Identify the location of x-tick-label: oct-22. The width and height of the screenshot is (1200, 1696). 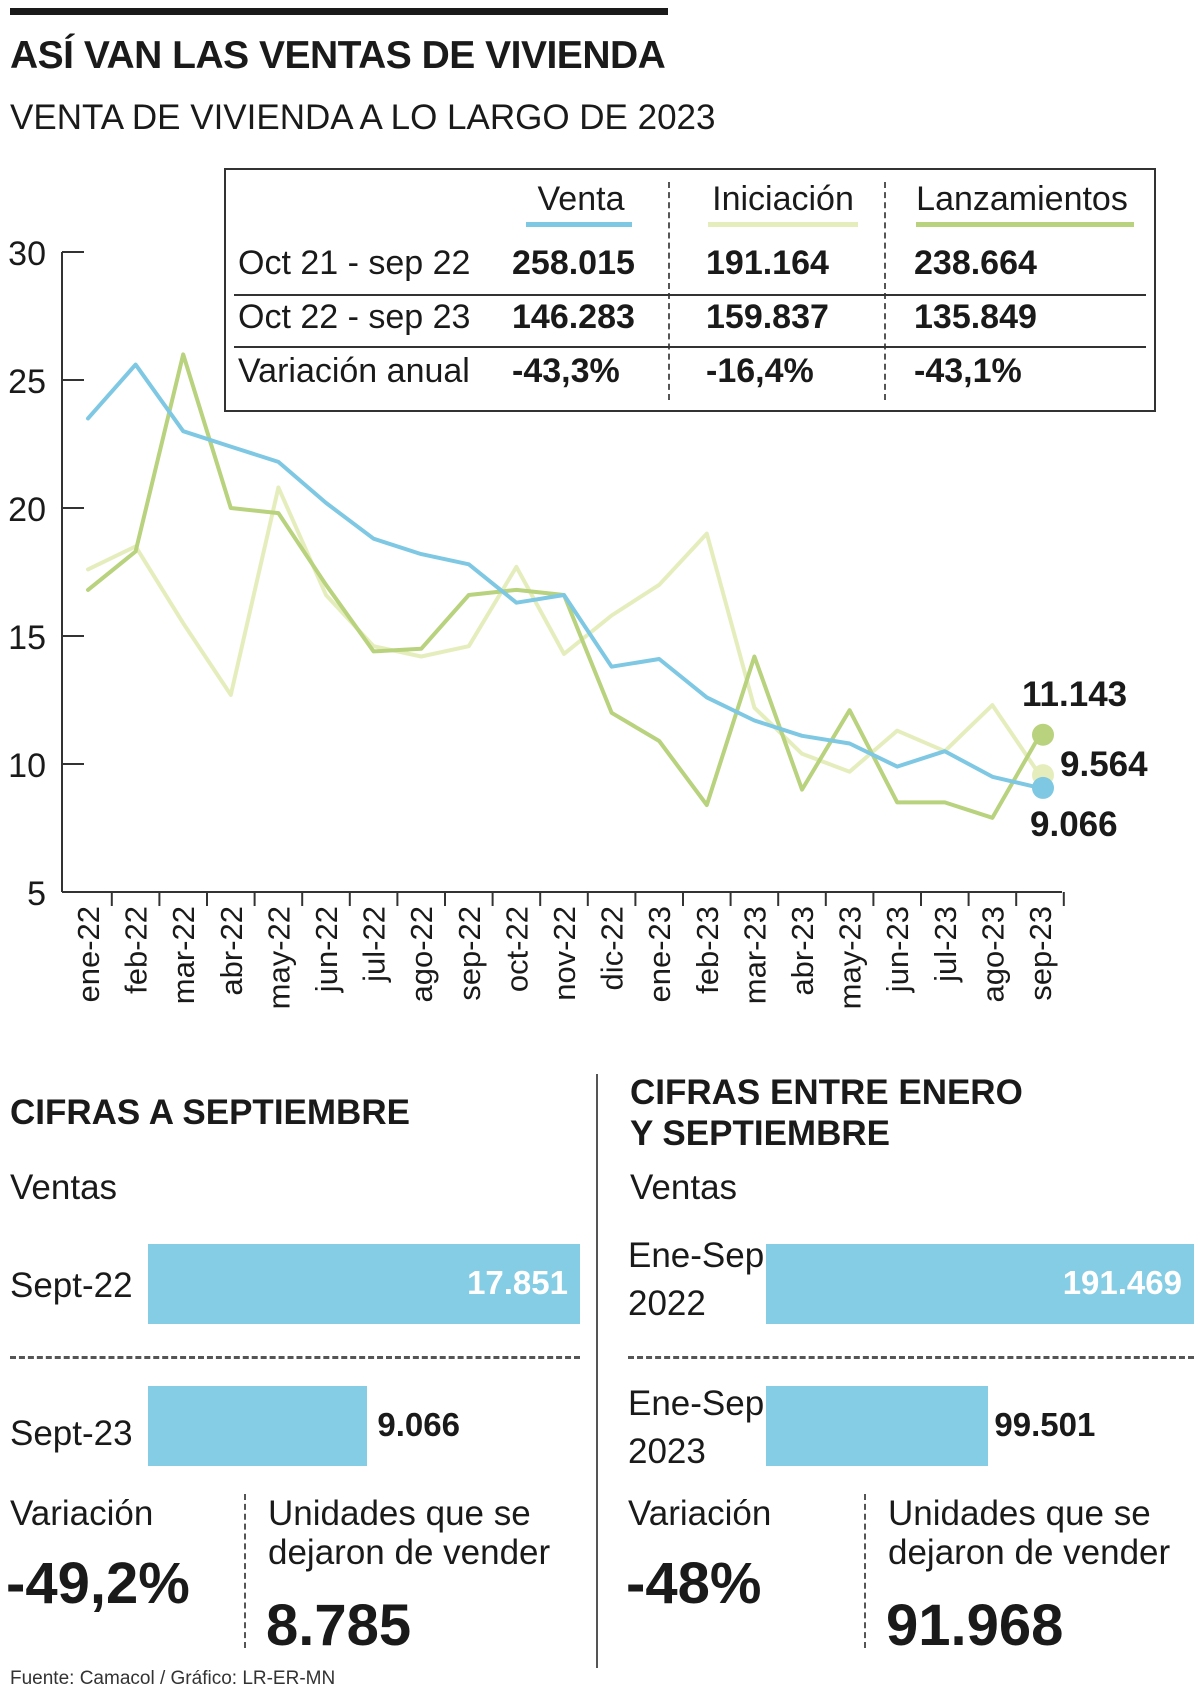
(516, 949).